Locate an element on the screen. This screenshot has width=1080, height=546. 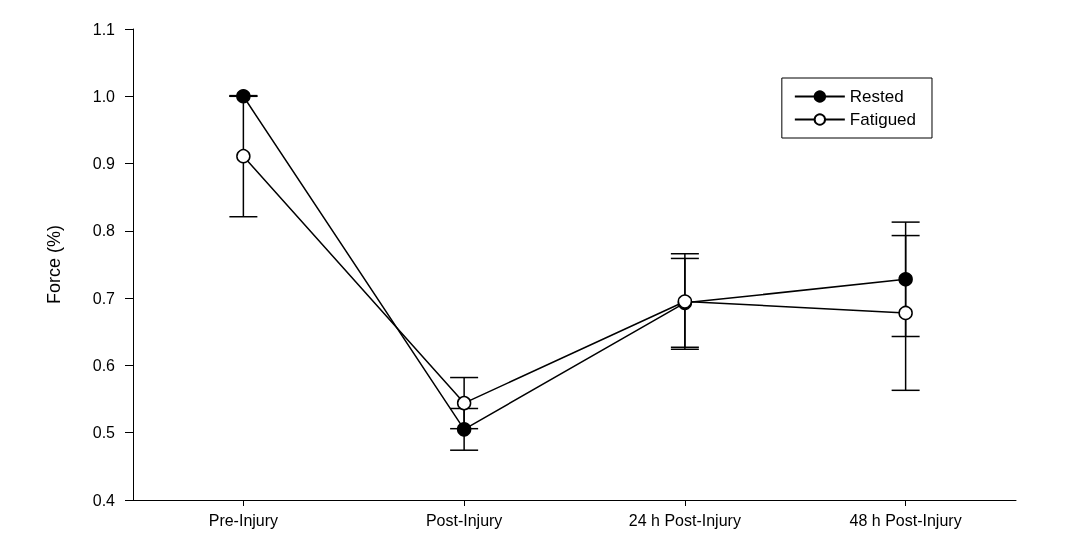
legend-label: Rested is located at coordinates (876, 96).